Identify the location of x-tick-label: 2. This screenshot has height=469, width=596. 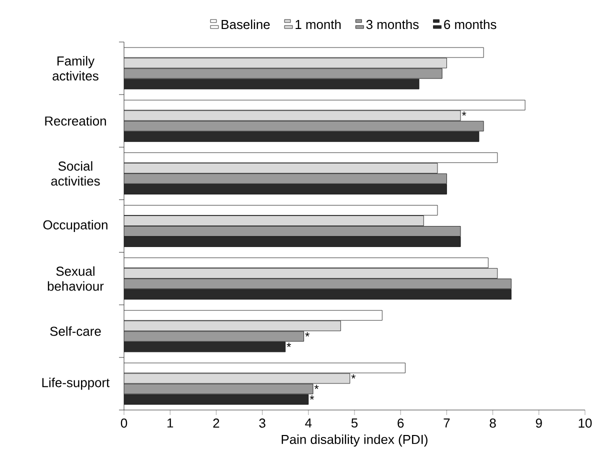
(216, 423).